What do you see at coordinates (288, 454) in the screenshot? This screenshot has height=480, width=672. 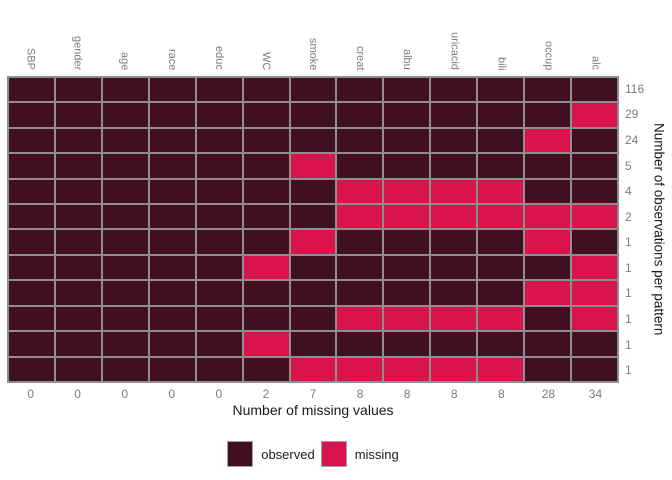 I see `legend-label-observed: observed` at bounding box center [288, 454].